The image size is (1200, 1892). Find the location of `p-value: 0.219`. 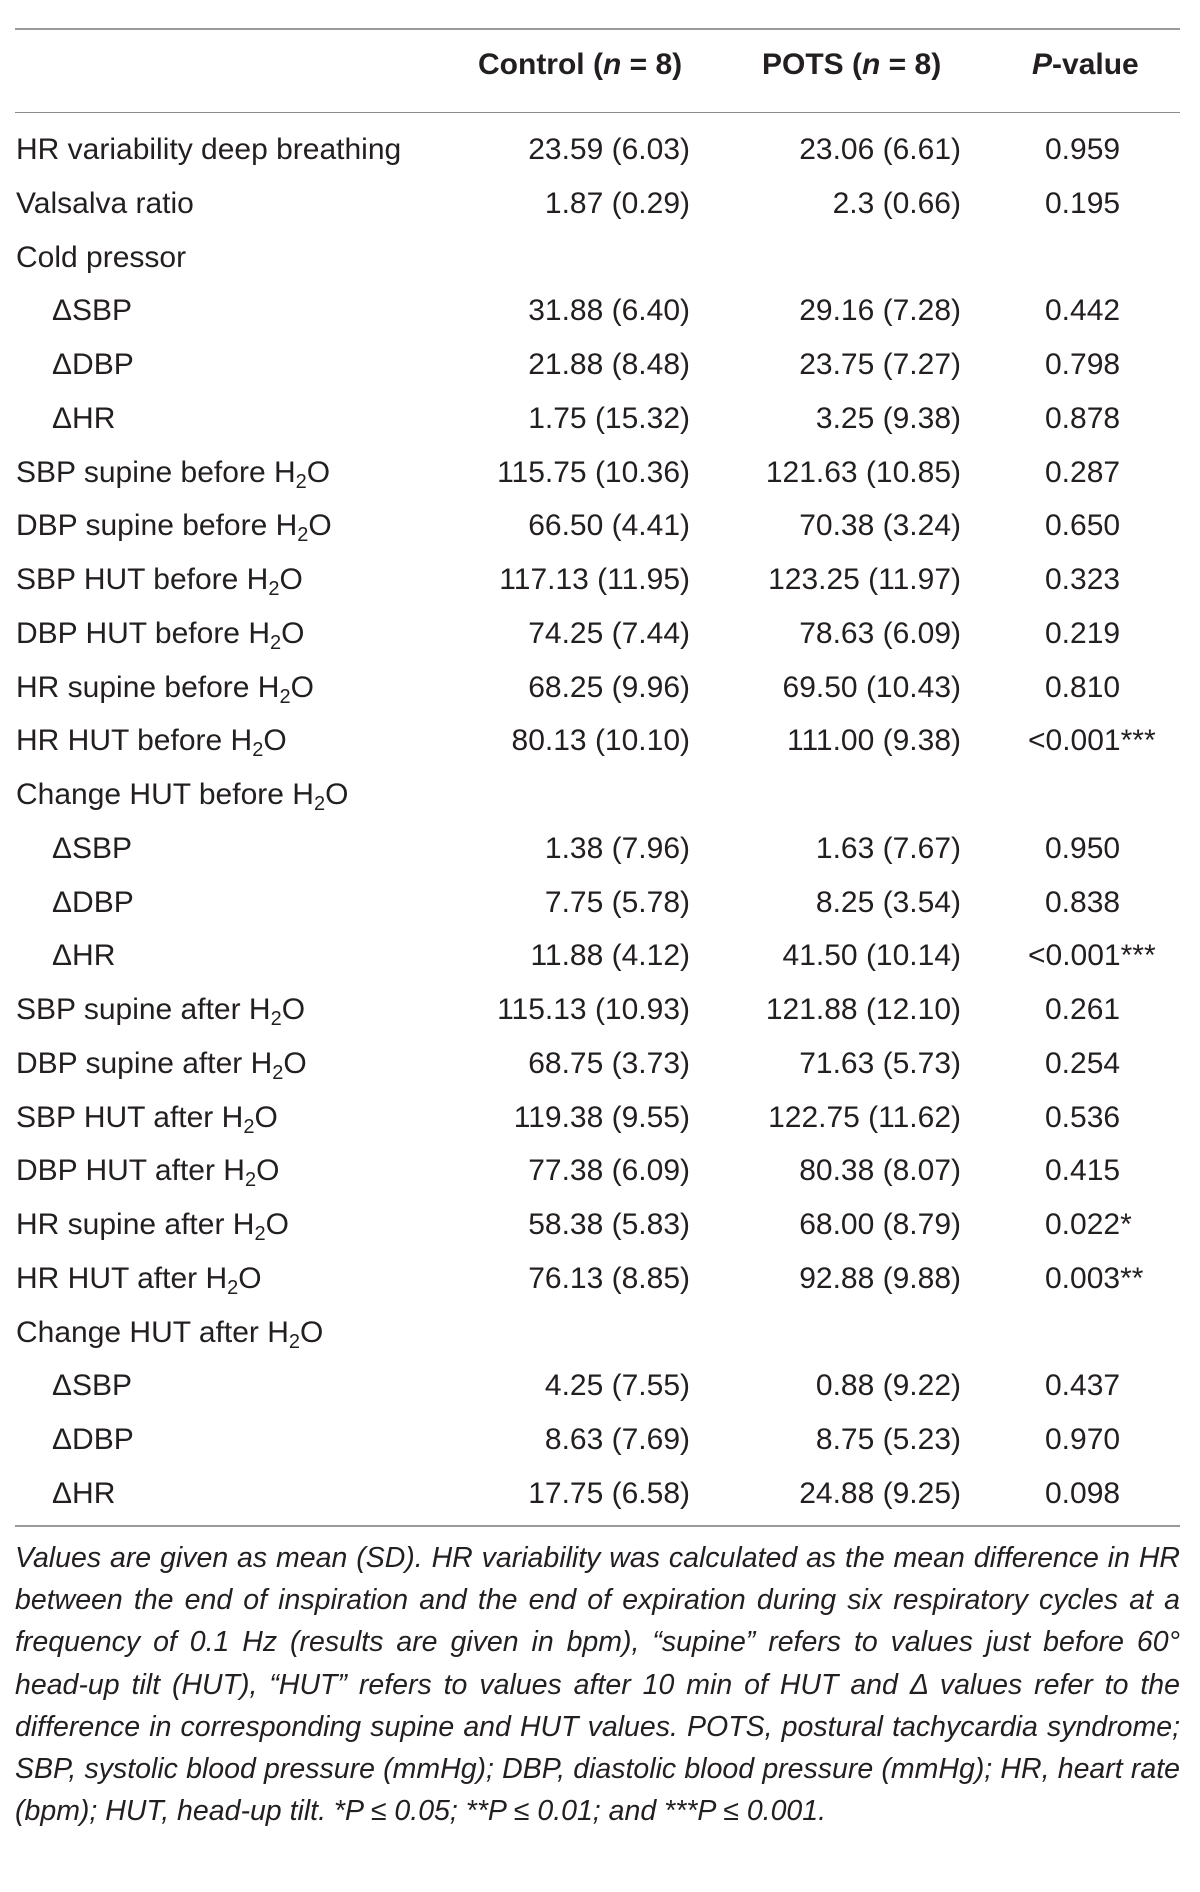

p-value: 0.219 is located at coordinates (1083, 633).